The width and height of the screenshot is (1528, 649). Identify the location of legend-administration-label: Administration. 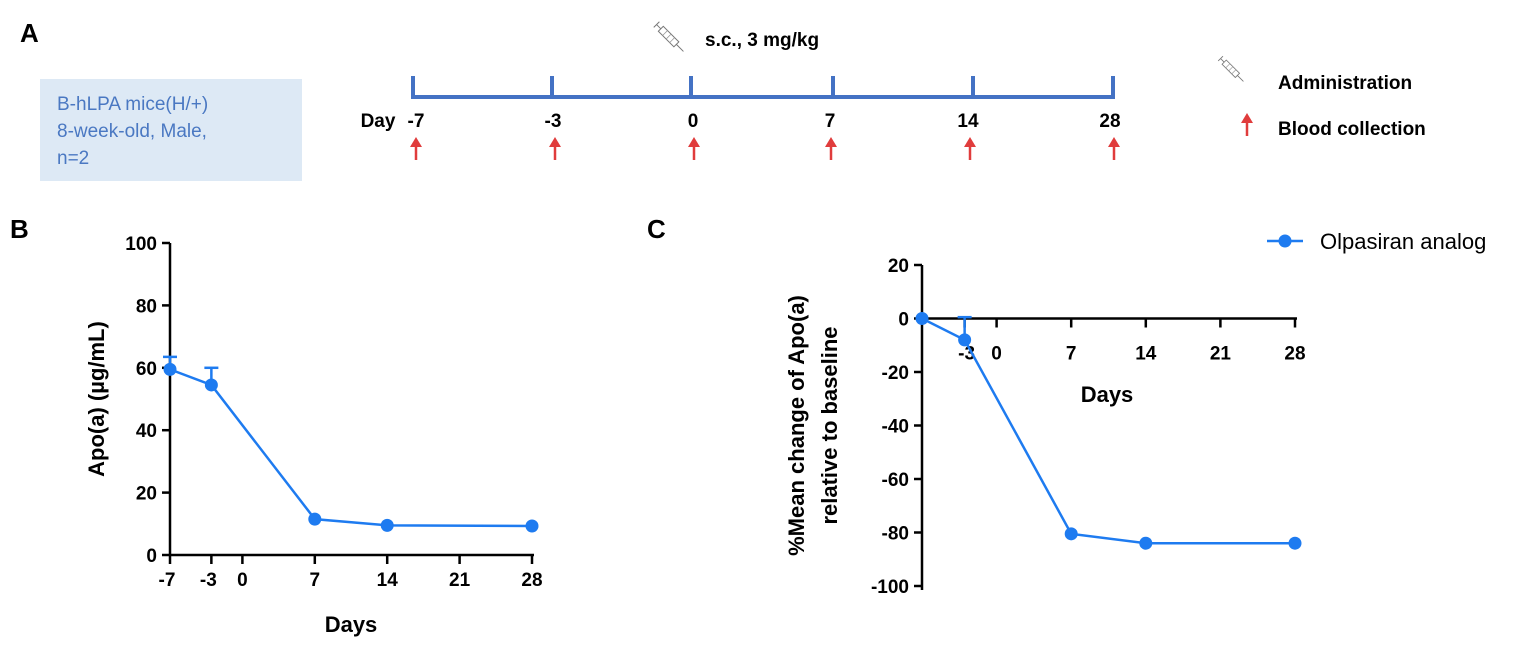
(1345, 83).